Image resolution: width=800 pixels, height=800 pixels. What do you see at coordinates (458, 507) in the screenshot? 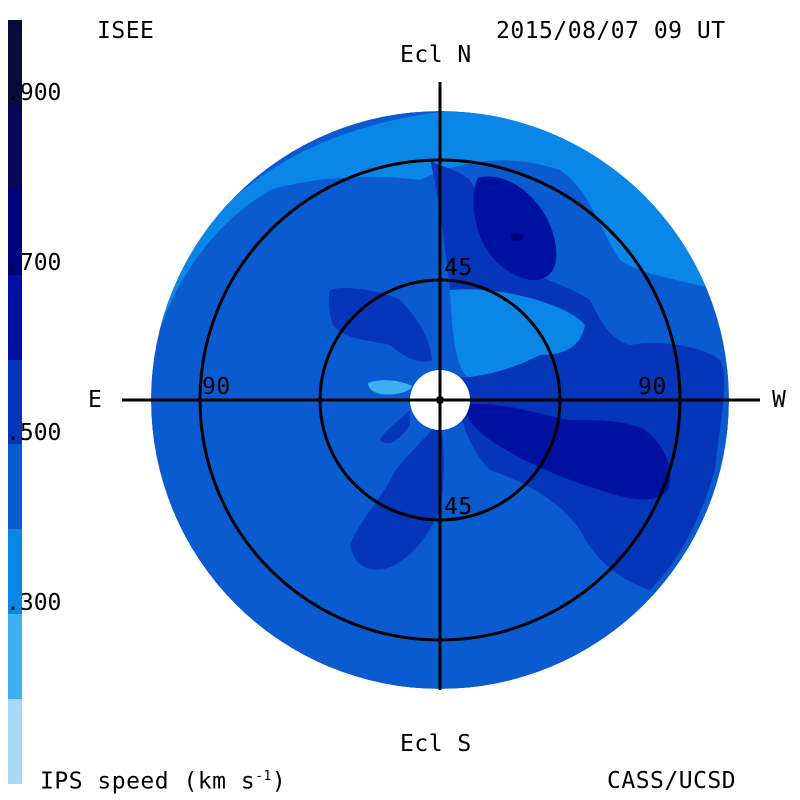
I see `ring-label-inner-south: 45` at bounding box center [458, 507].